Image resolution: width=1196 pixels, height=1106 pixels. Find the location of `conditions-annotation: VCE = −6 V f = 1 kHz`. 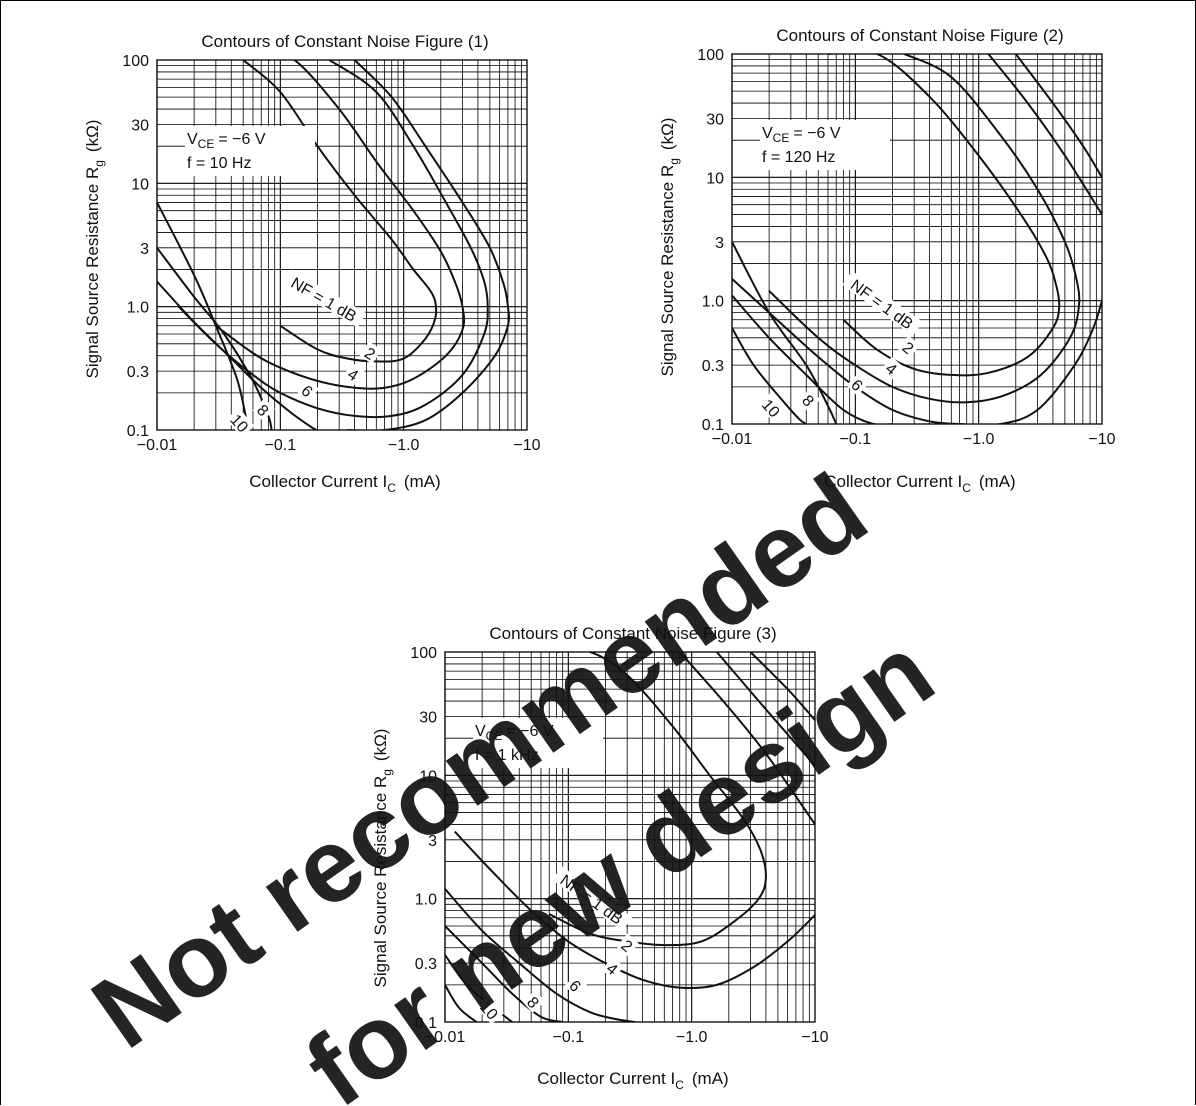

conditions-annotation: VCE = −6 V f = 1 kHz is located at coordinates (538, 743).